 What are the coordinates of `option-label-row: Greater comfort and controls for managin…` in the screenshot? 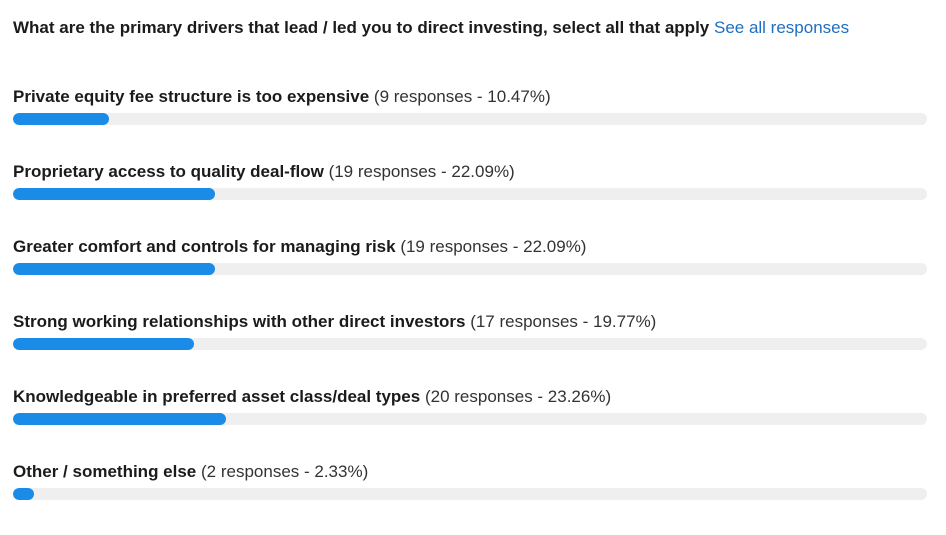 It's located at (470, 247).